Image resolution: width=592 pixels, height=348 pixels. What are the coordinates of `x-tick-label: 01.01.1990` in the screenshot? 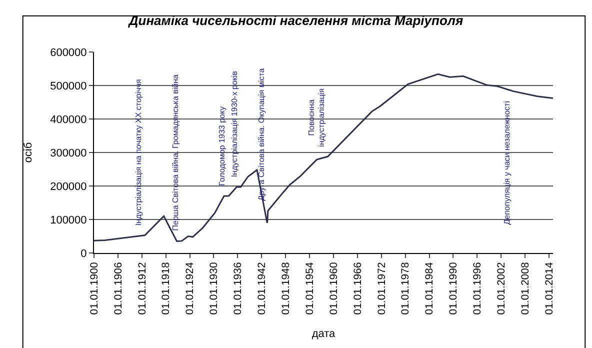 It's located at (454, 288).